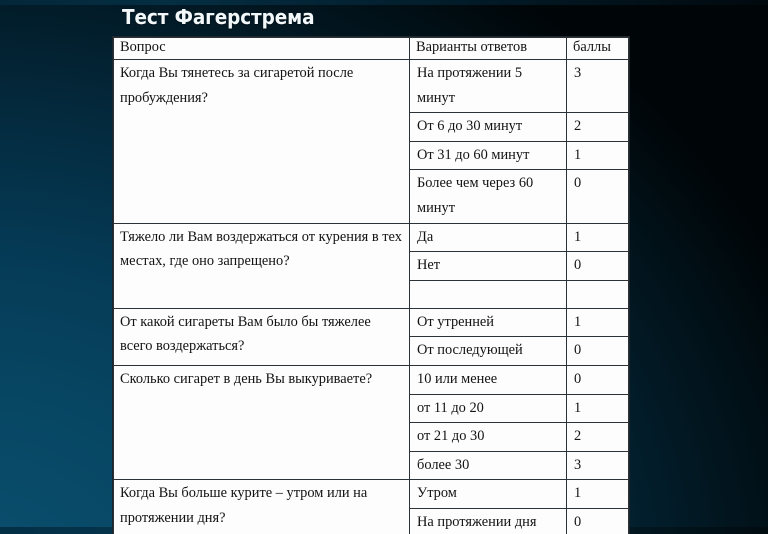  I want to click on question-cell: Сколько сигарет в день Вы выкуриваете?, so click(261, 422).